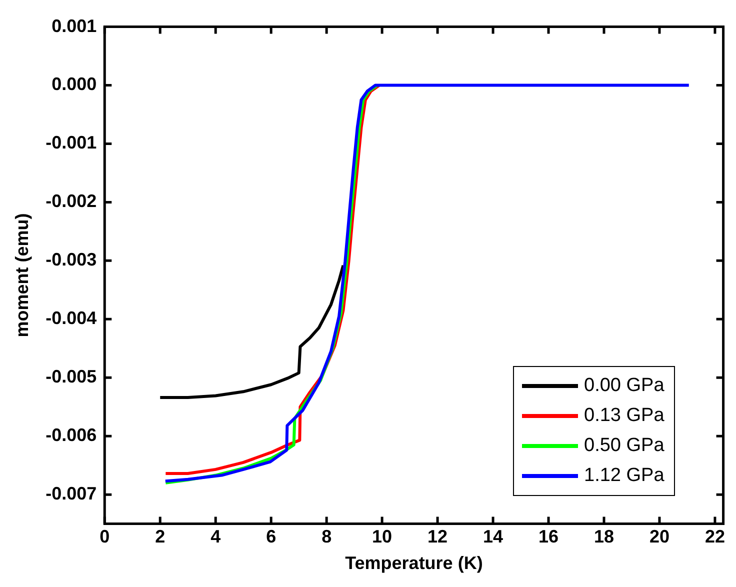 This screenshot has height=587, width=736. Describe the element at coordinates (71, 376) in the screenshot. I see `y-tick-label: -0.005` at that location.